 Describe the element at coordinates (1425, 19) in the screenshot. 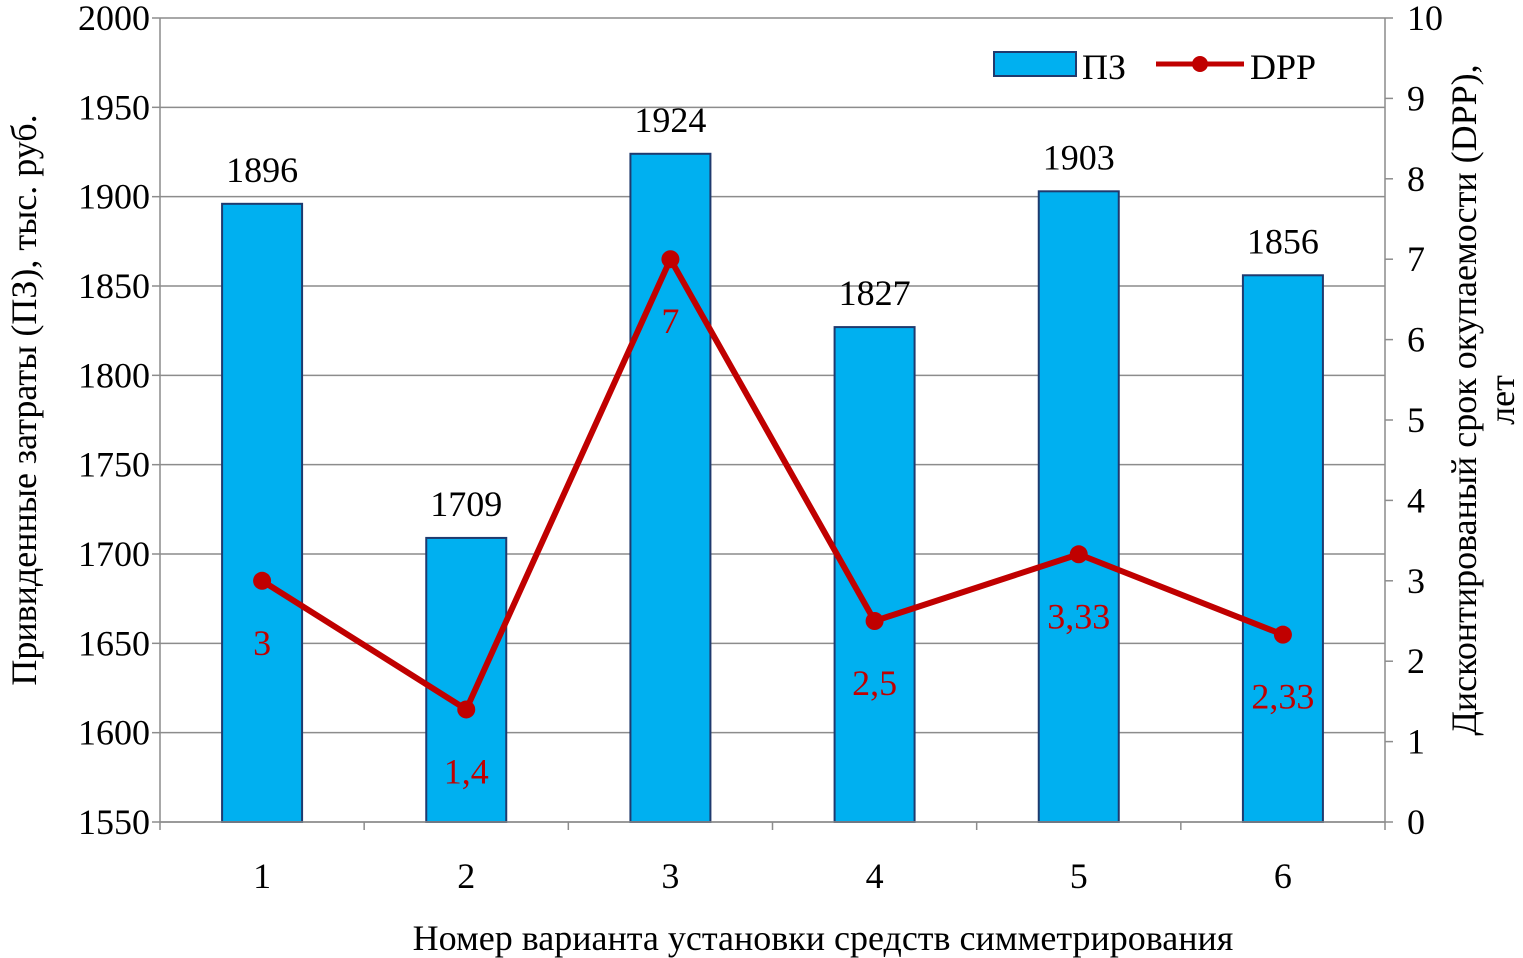

I see `y2-tick-label: 10` at that location.